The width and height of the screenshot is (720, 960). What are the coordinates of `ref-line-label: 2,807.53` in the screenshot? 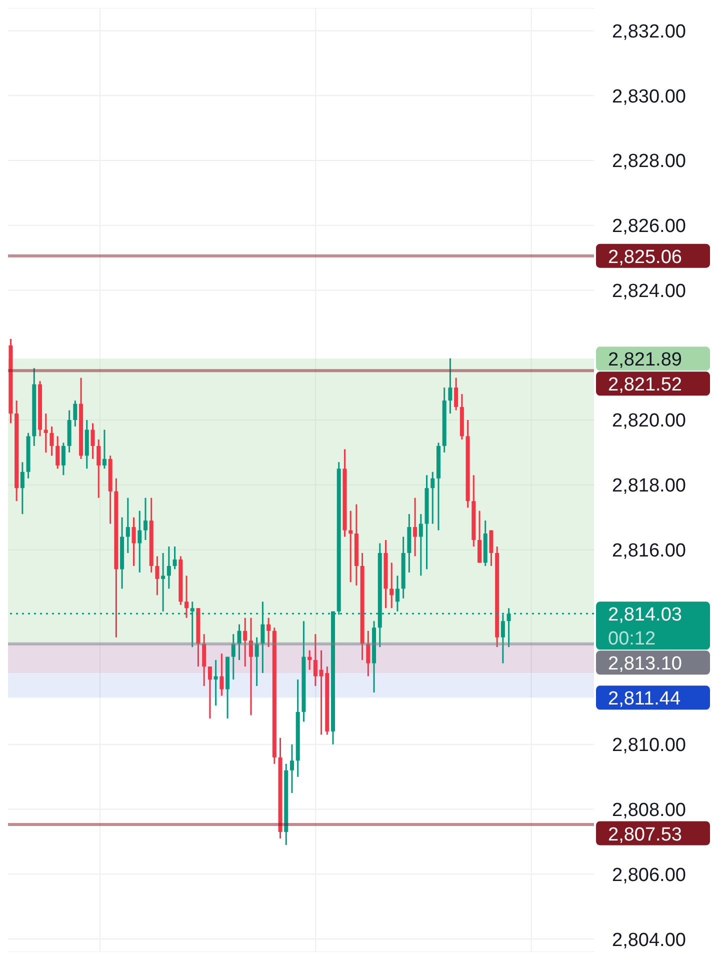 It's located at (645, 835).